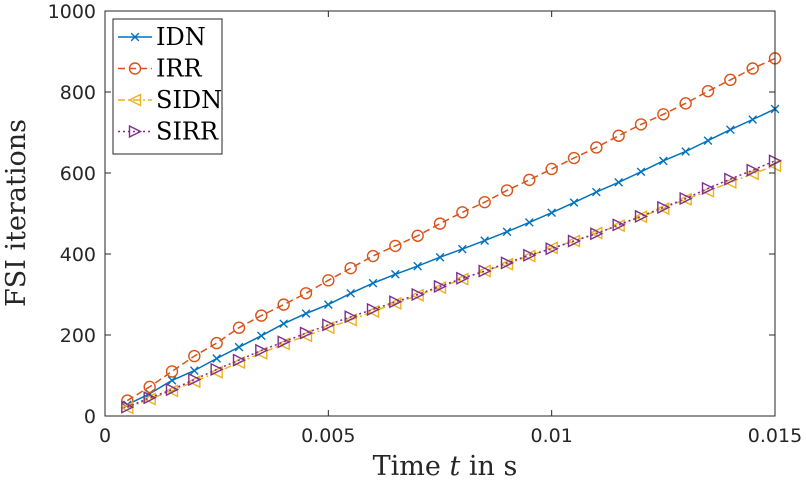  Describe the element at coordinates (187, 132) in the screenshot. I see `legend-label: SIRR` at that location.